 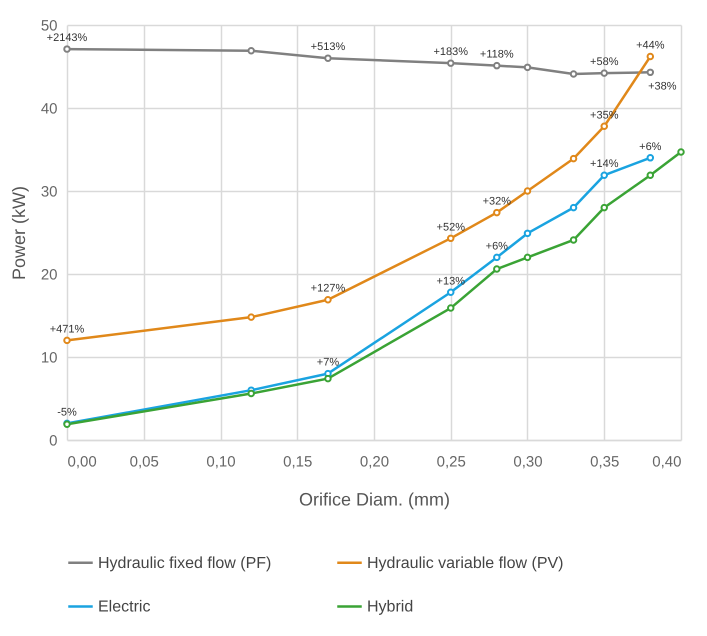 I want to click on y-tick-label: 0, so click(x=53, y=441).